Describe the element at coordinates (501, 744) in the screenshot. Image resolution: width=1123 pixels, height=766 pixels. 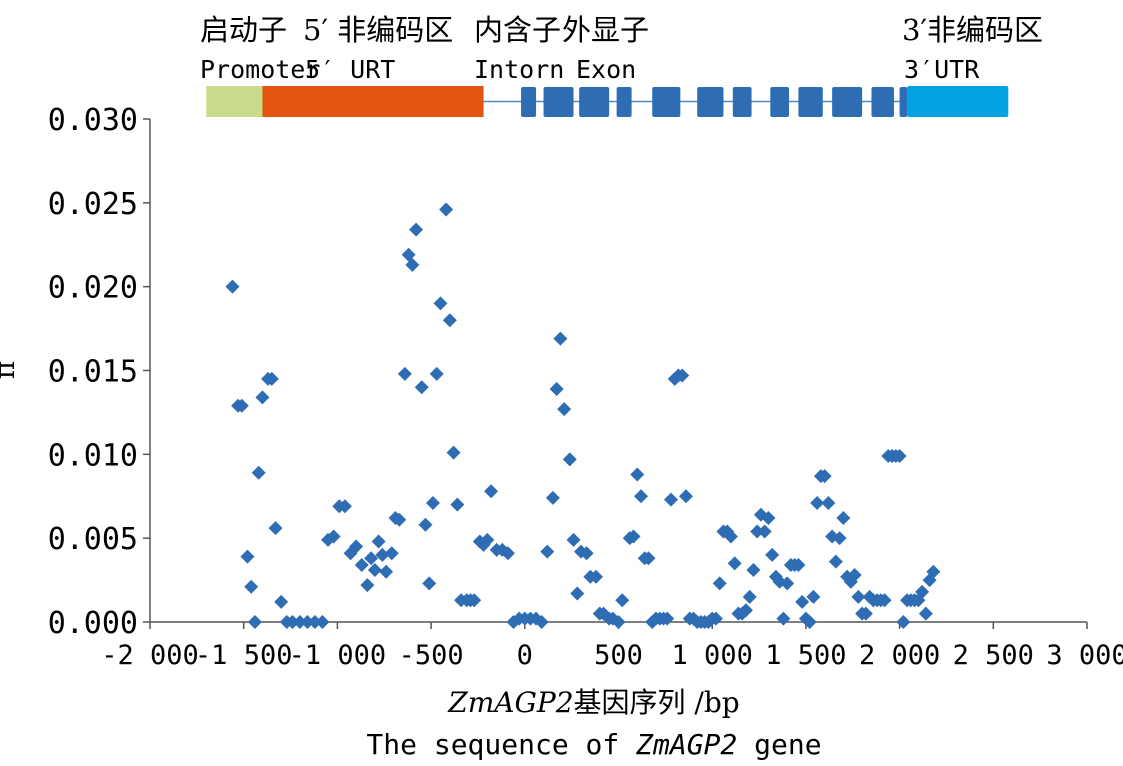
I see `x-axis-label-en-prefix: The sequence of` at that location.